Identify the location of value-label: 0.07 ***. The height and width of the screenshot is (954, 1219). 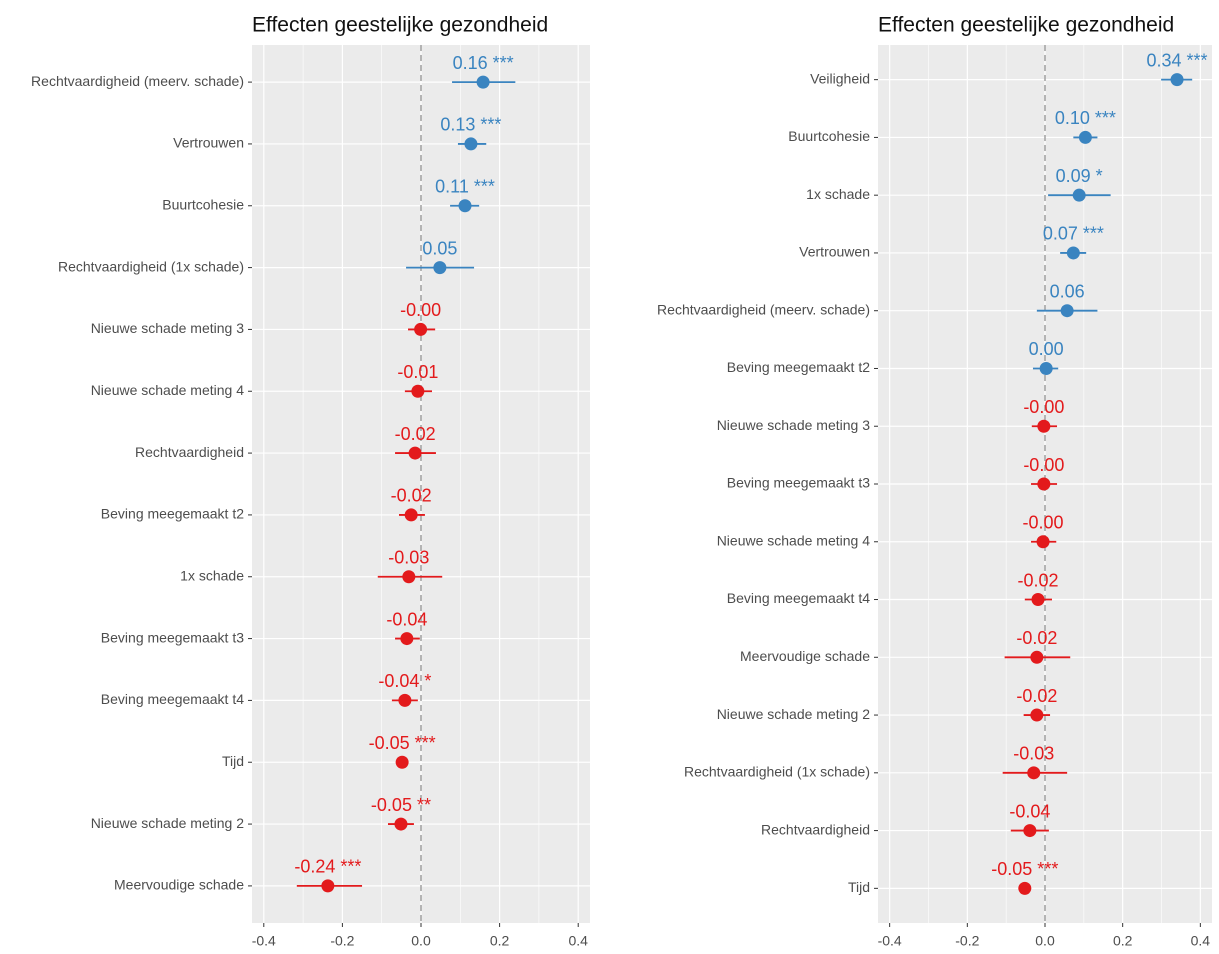
(1073, 234).